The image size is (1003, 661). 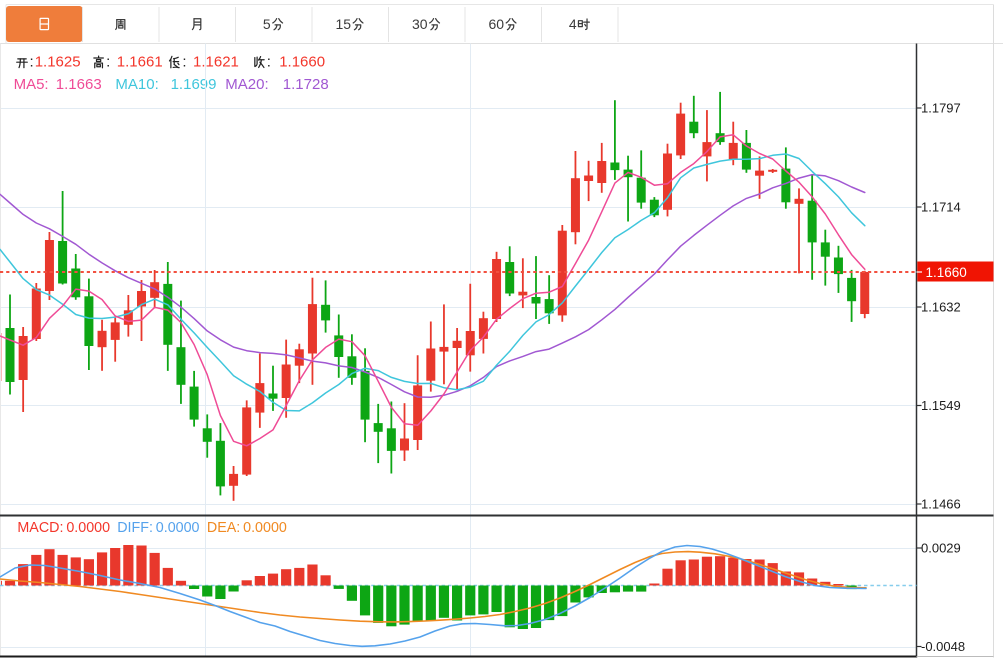 I want to click on svg-text: 30, so click(x=420, y=24).